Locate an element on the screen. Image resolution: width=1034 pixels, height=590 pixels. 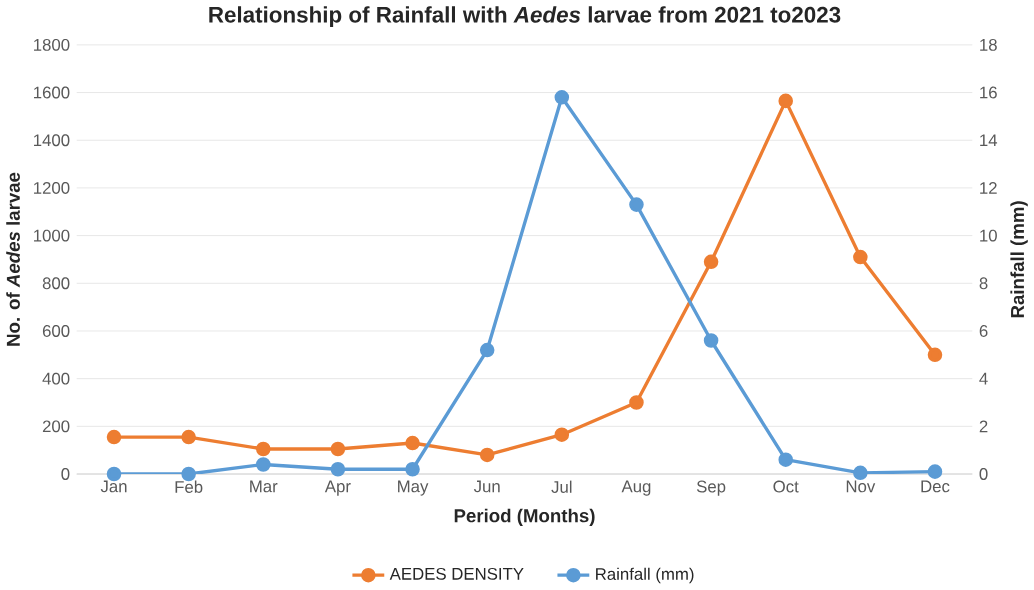
y-tick-label: 1200 is located at coordinates (52, 187).